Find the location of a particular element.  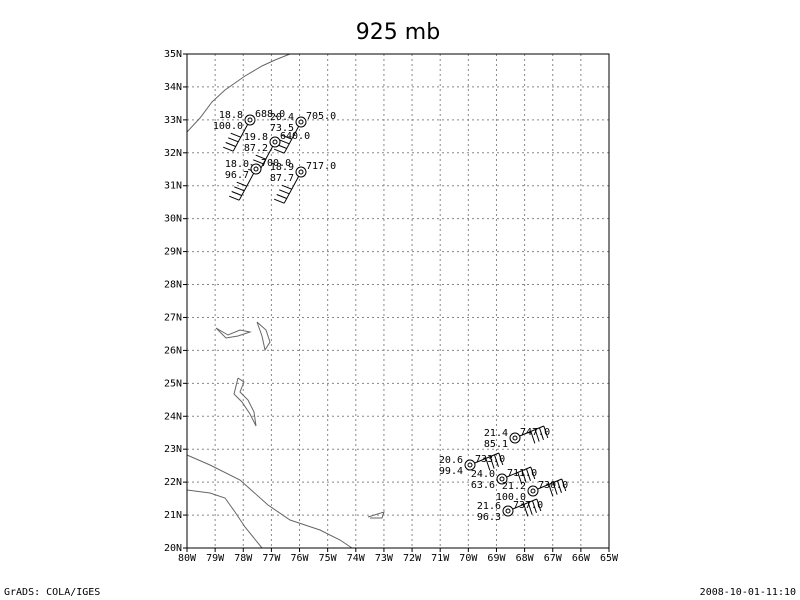

humidity-label: 63.6 is located at coordinates (483, 485).